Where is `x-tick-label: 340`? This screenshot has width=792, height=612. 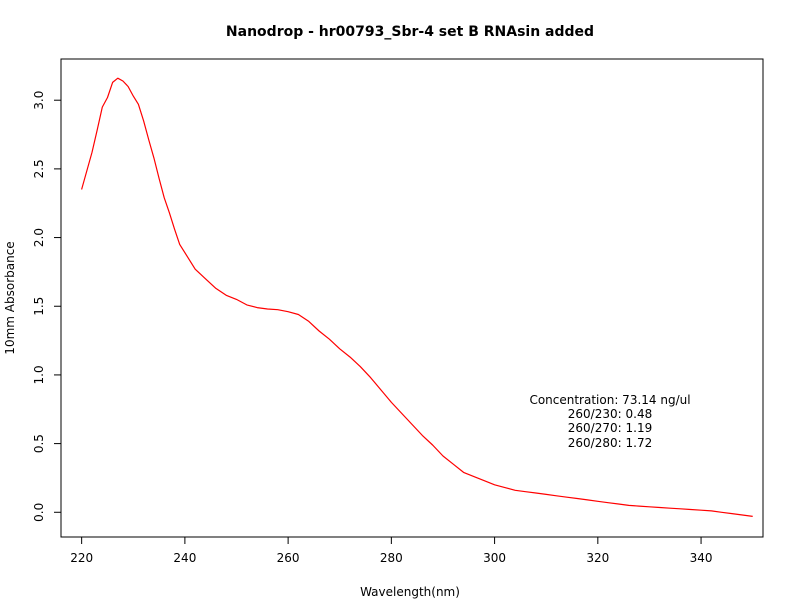
x-tick-label: 340 is located at coordinates (701, 558).